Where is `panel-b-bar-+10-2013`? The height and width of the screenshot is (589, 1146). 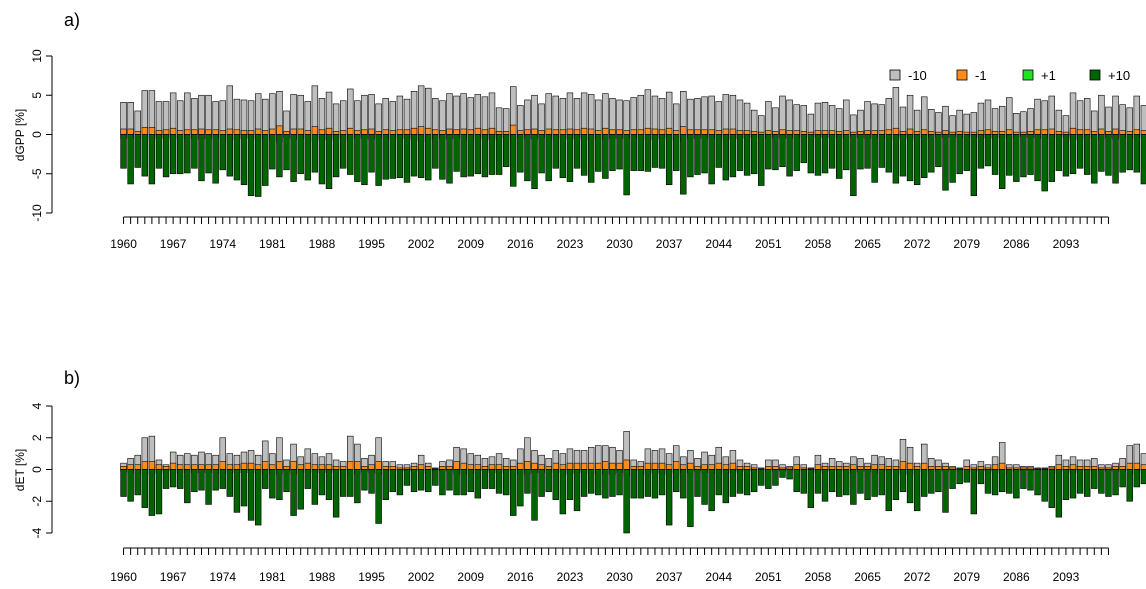
panel-b-bar-+10-2013 is located at coordinates (499, 481).